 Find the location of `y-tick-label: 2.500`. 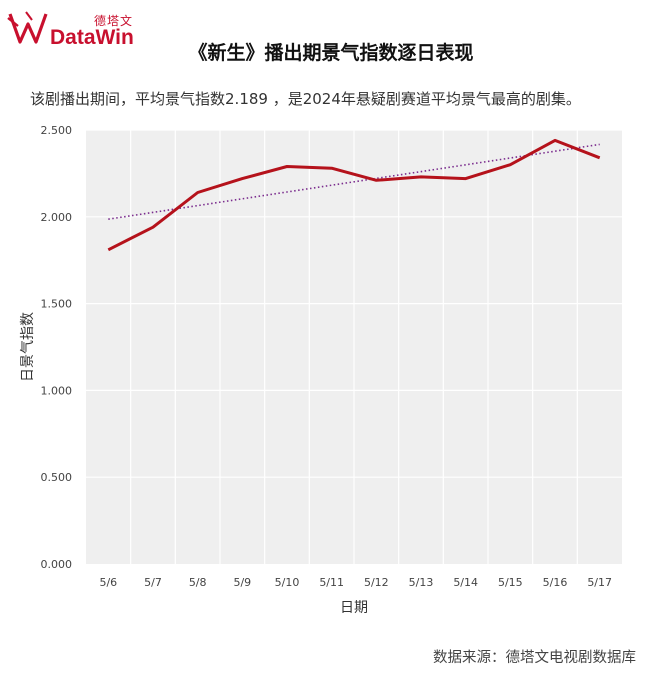

y-tick-label: 2.500 is located at coordinates (57, 130).